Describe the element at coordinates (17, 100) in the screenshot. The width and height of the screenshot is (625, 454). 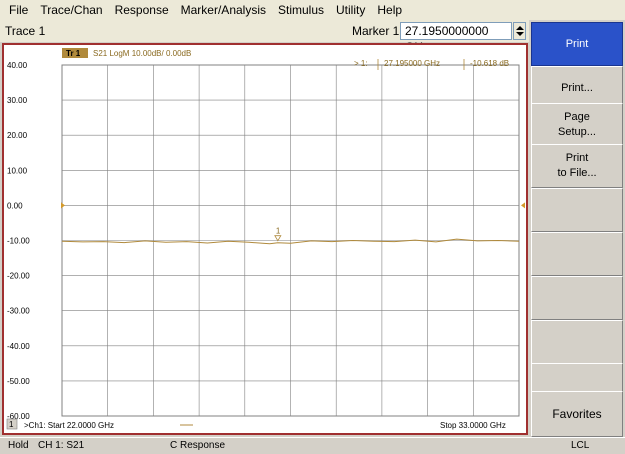
I see `y-tick-label: 30.00` at that location.